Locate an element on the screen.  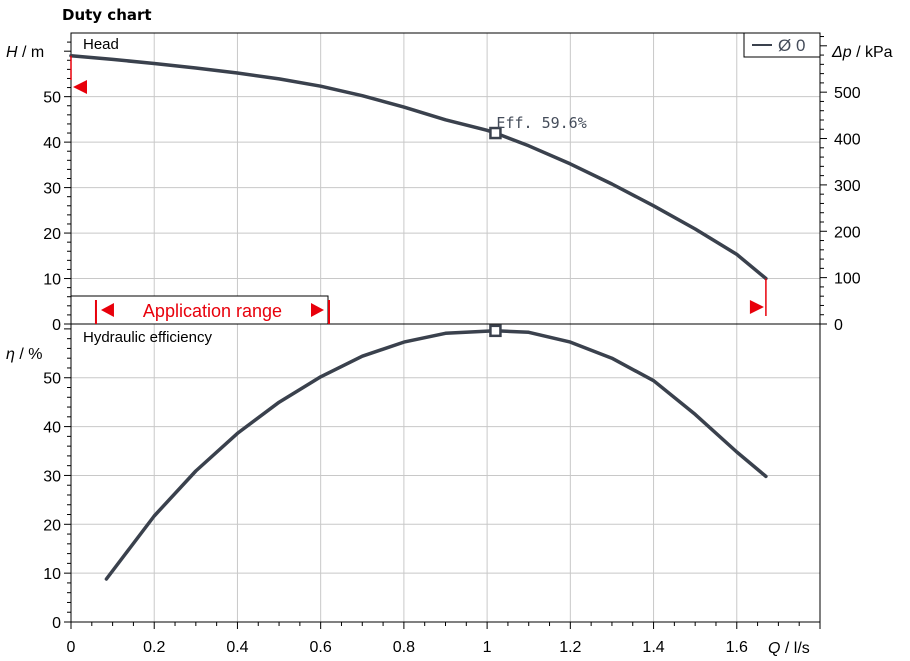
efficiency-annotation: Eff. 59.6% is located at coordinates (541, 123).